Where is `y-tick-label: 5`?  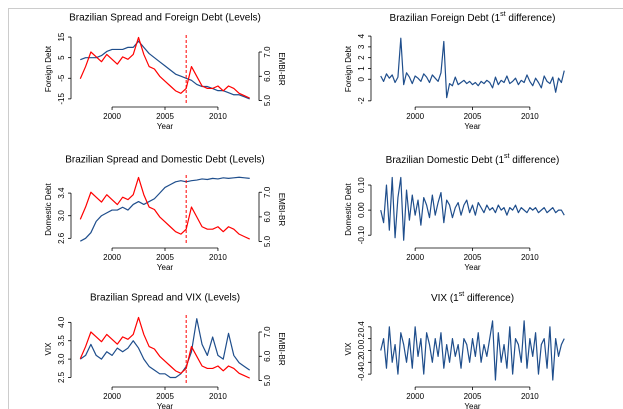 y-tick-label: 5 is located at coordinates (61, 57).